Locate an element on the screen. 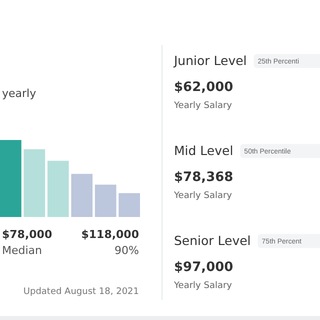  text: Mid Level is located at coordinates (204, 150).